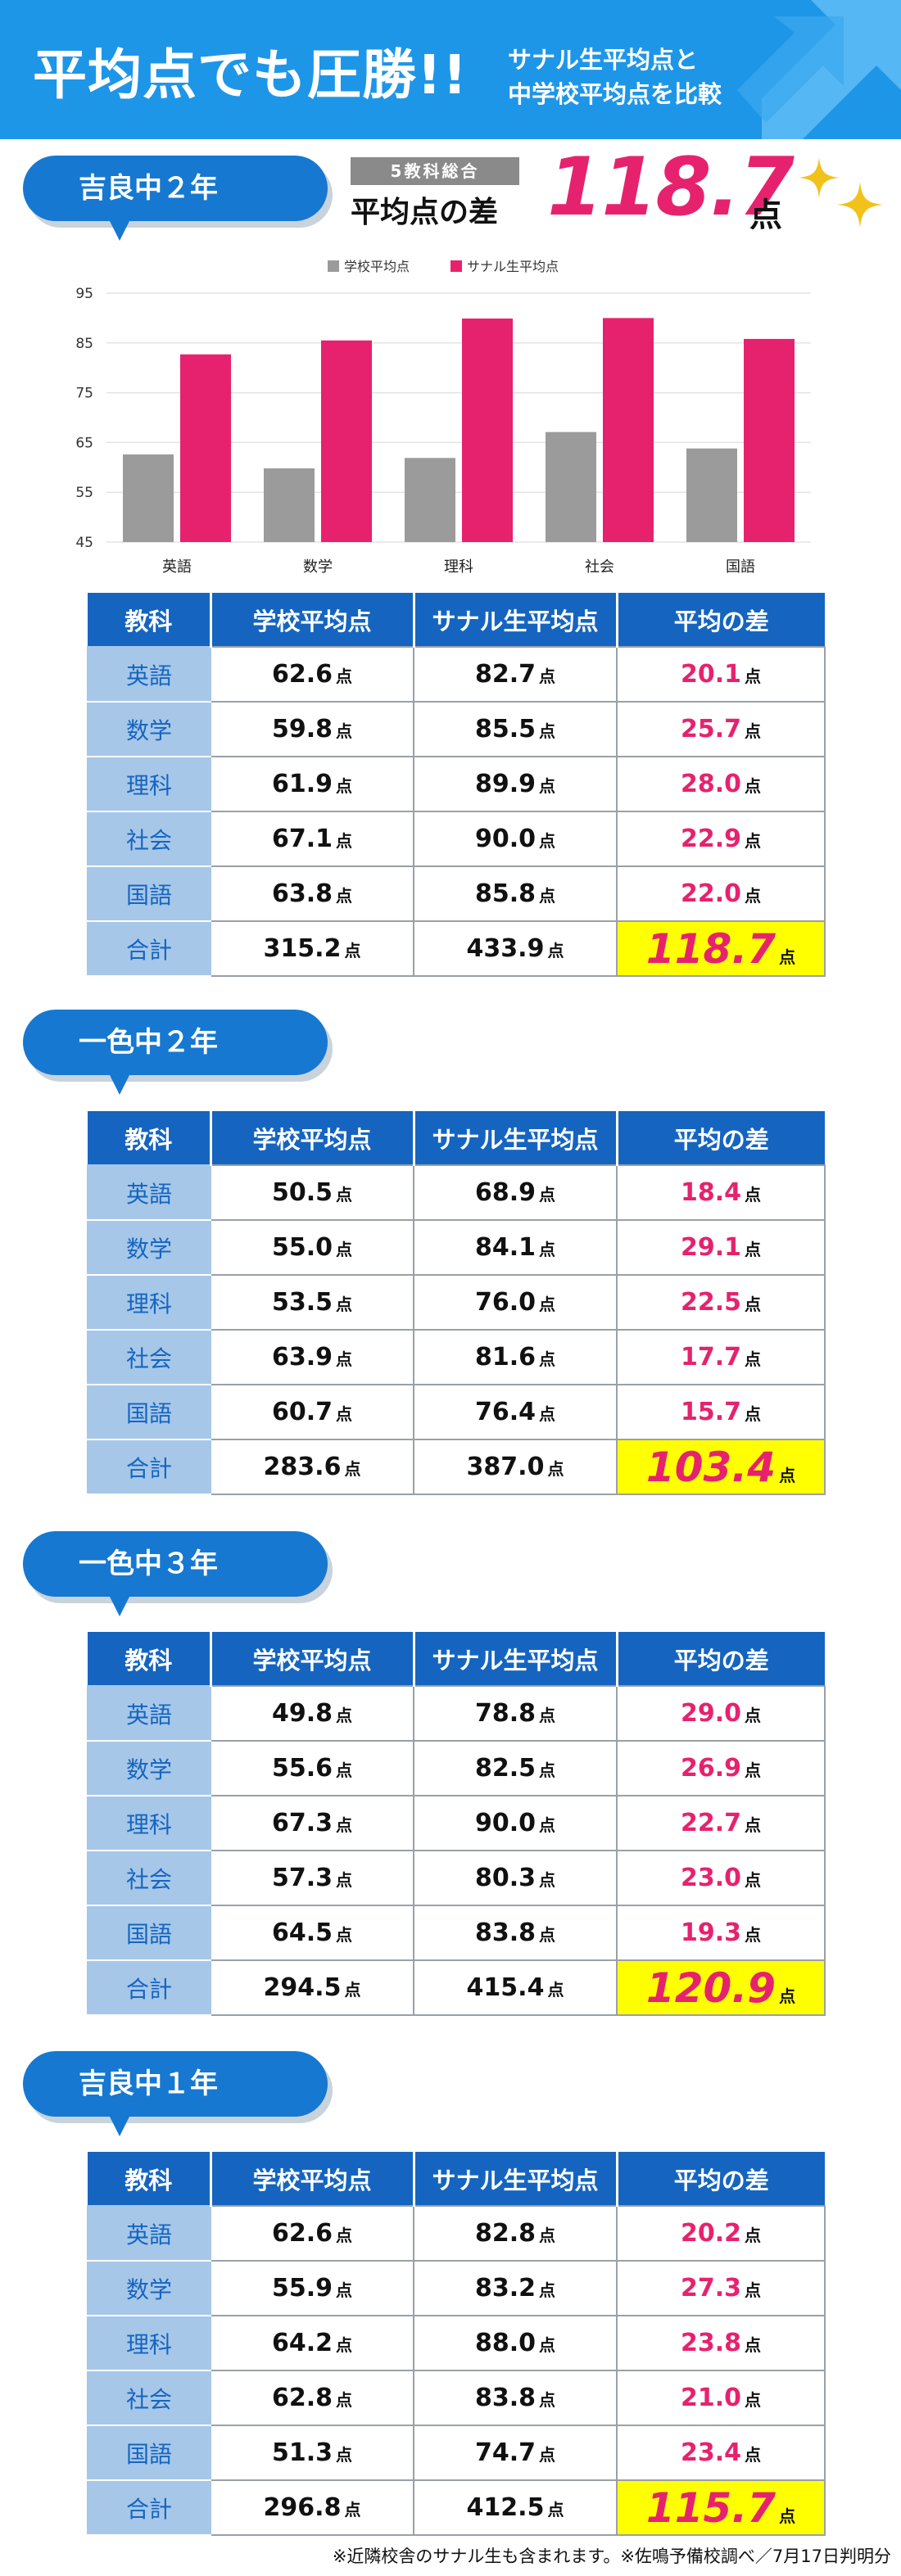 This screenshot has width=901, height=2576. I want to click on legend-swatch, so click(333, 266).